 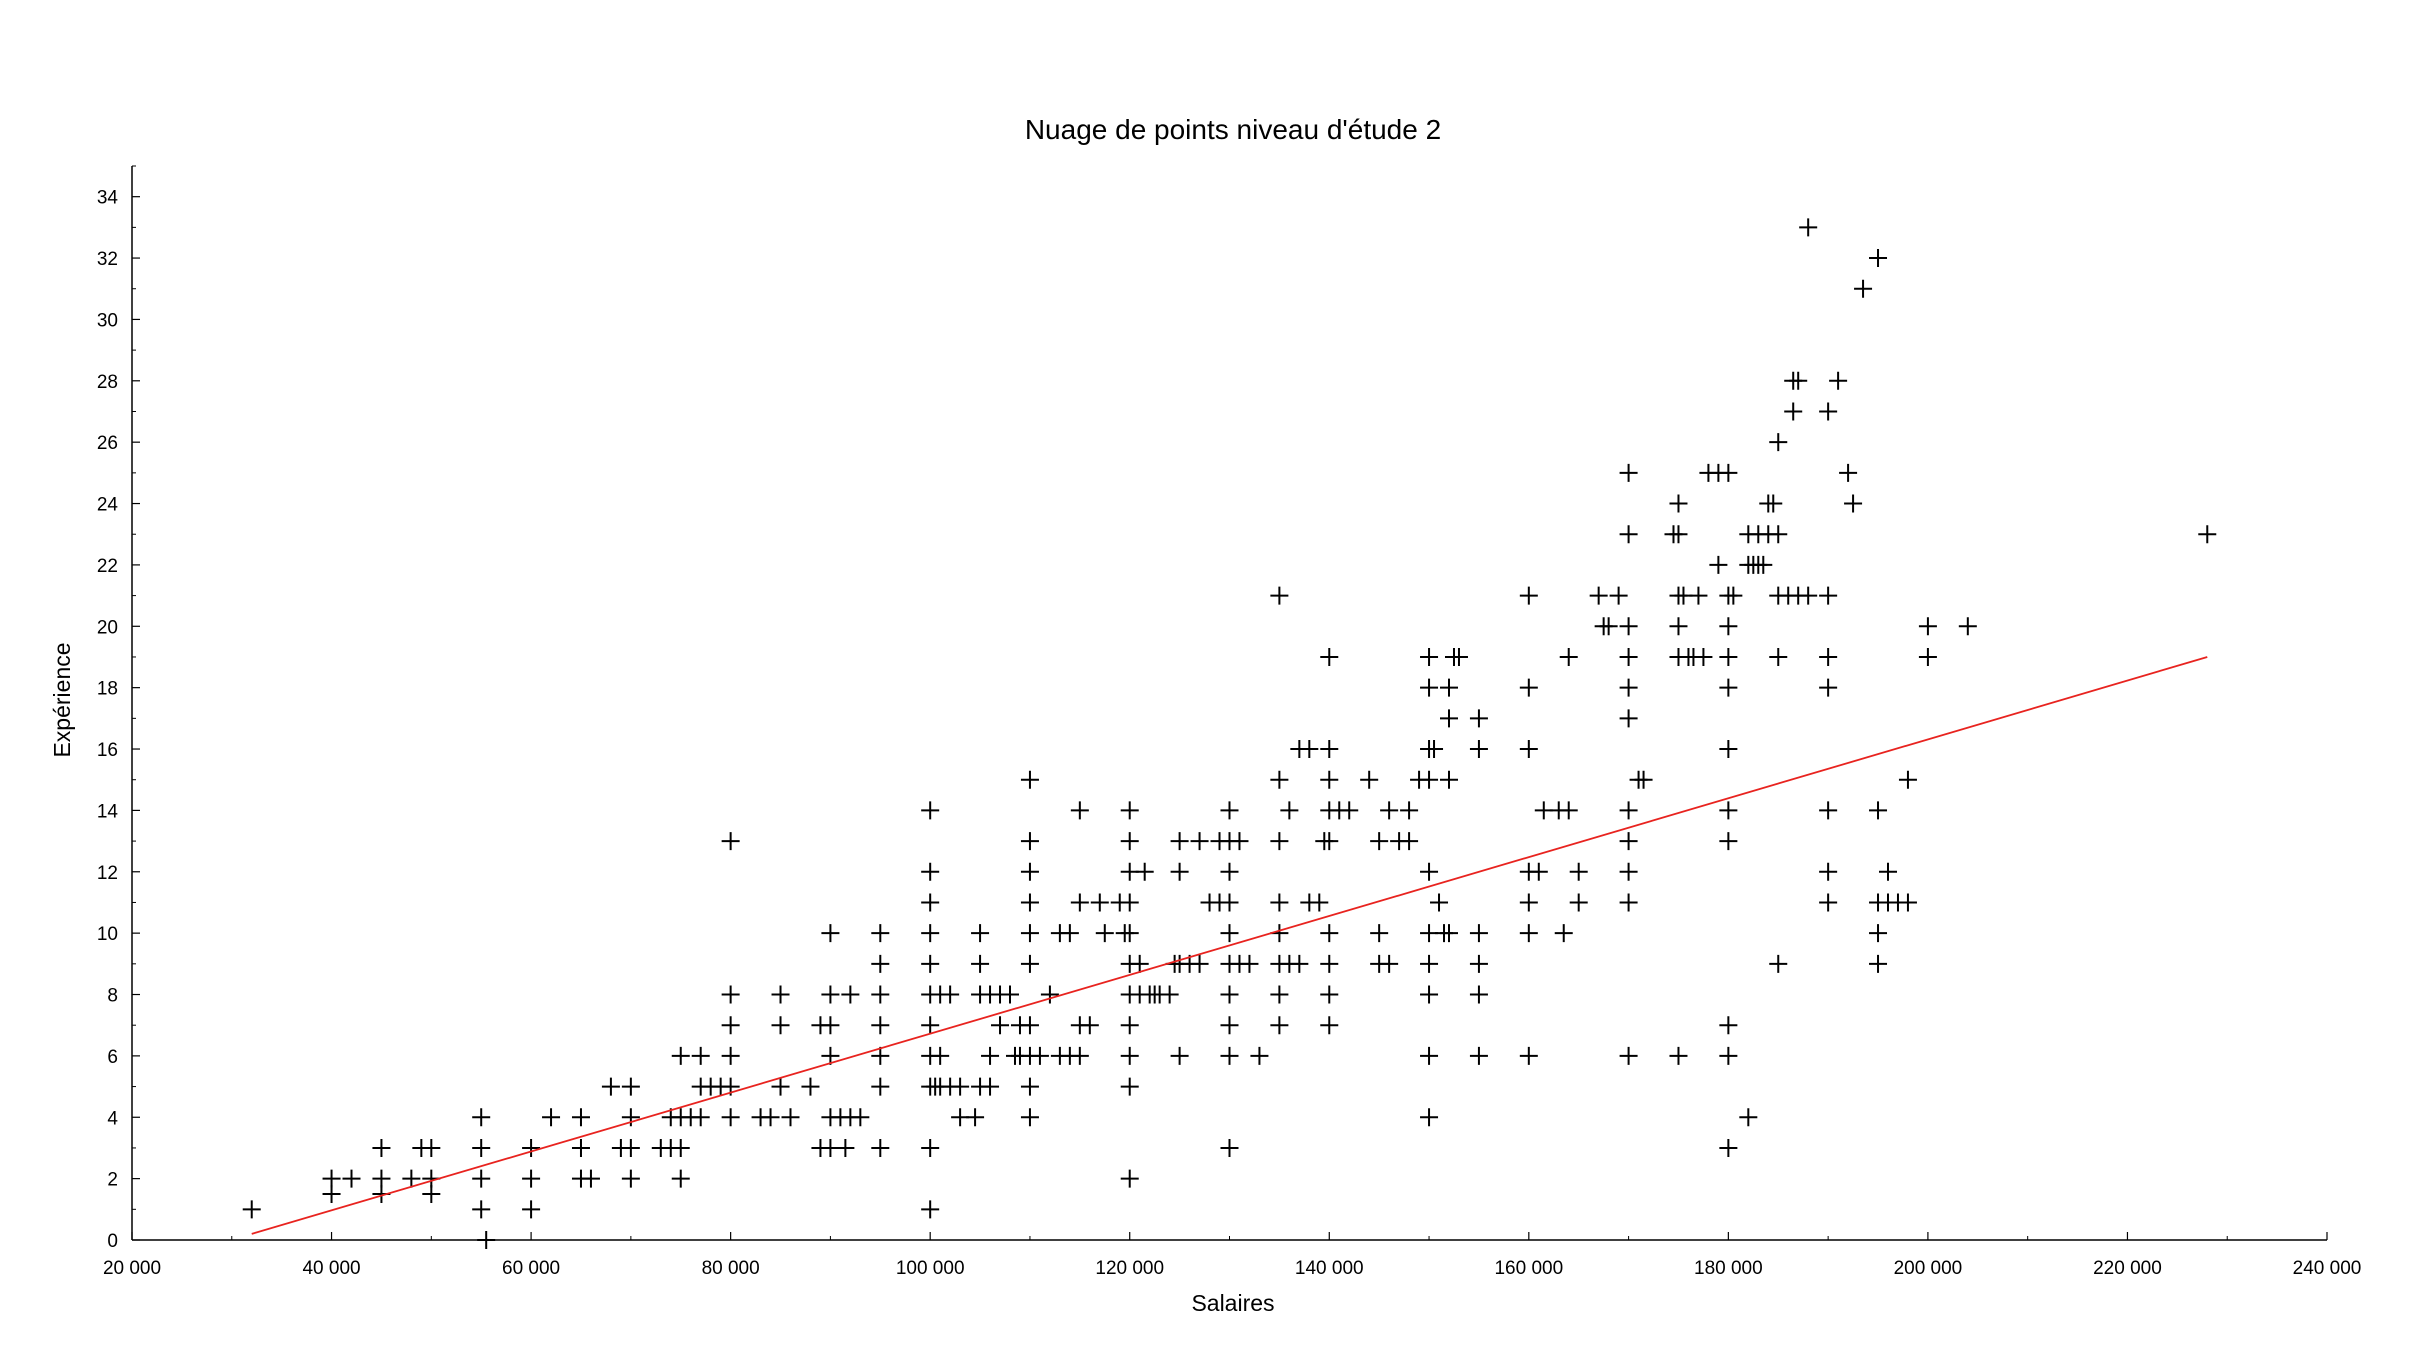 I want to click on x-tick-label: 200 000, so click(x=1928, y=1268).